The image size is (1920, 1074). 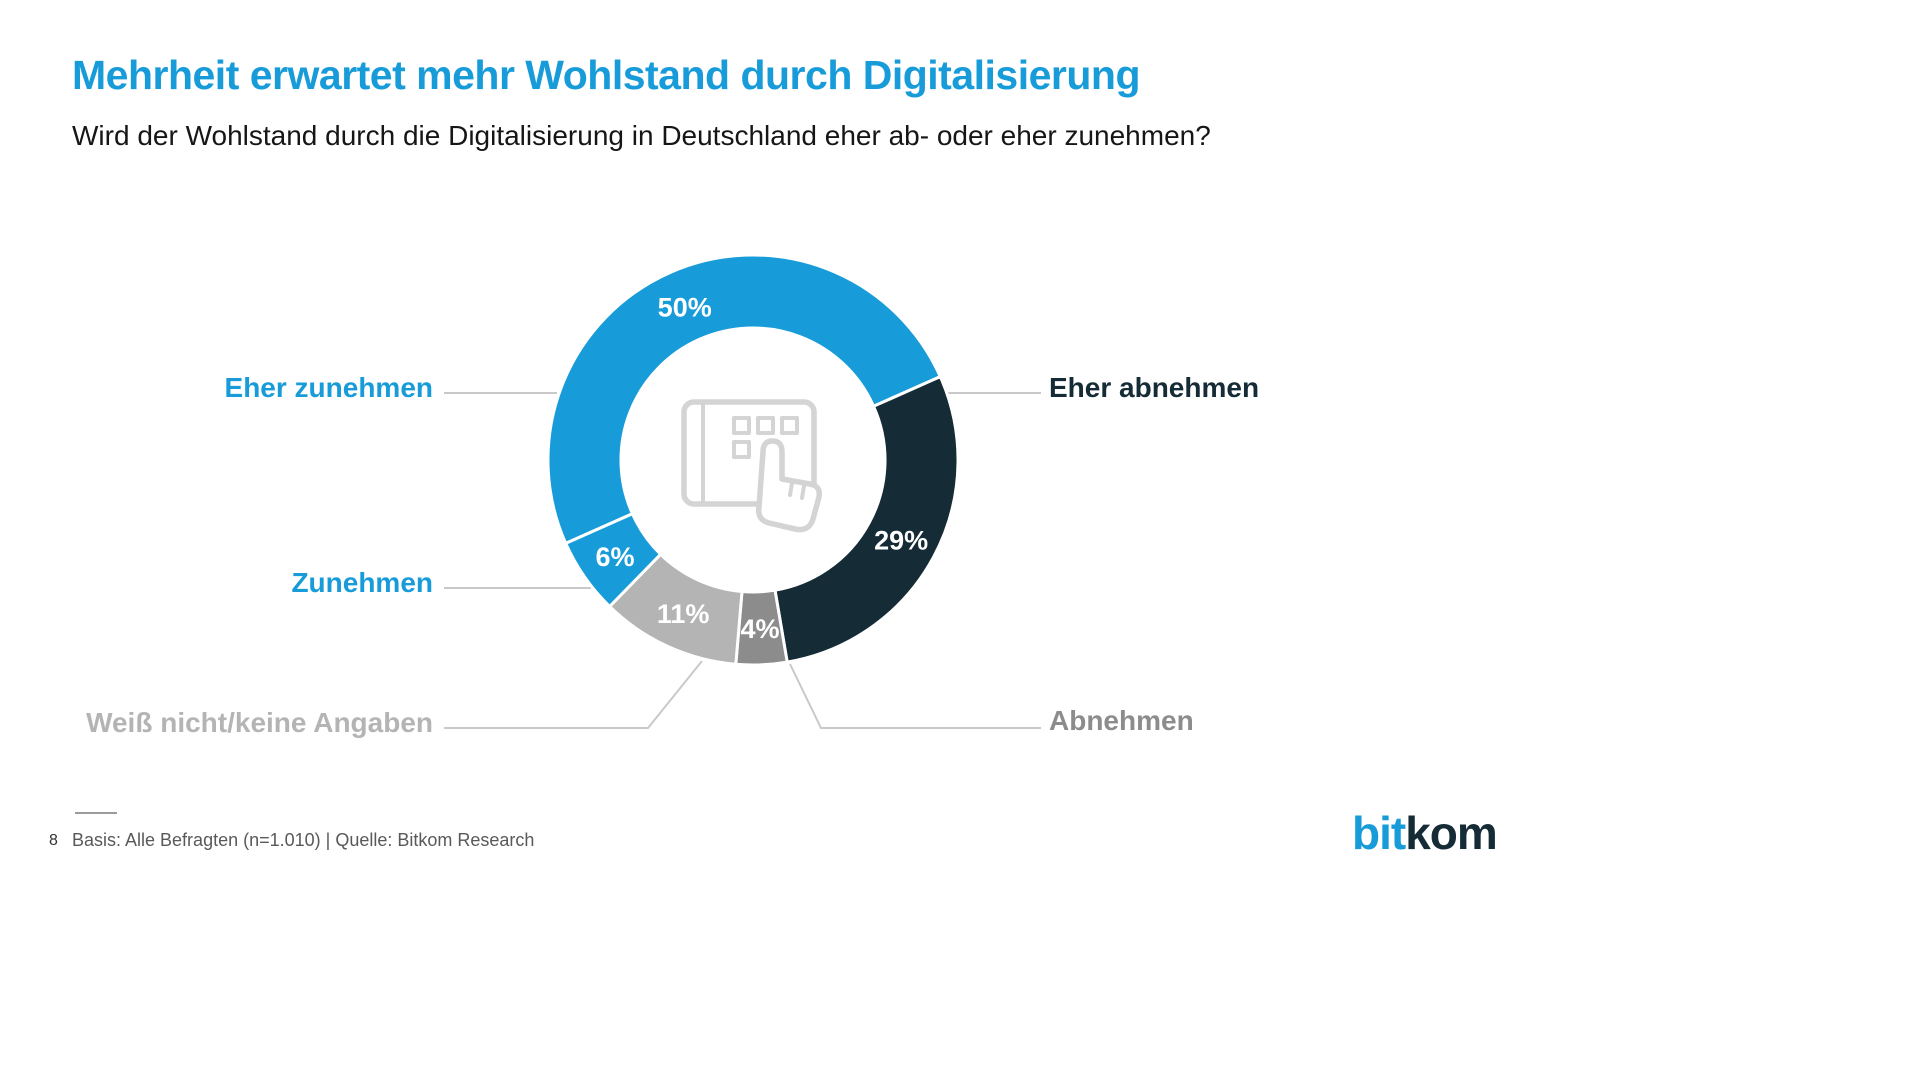 What do you see at coordinates (362, 582) in the screenshot?
I see `label-zunehmen: Zunehmen` at bounding box center [362, 582].